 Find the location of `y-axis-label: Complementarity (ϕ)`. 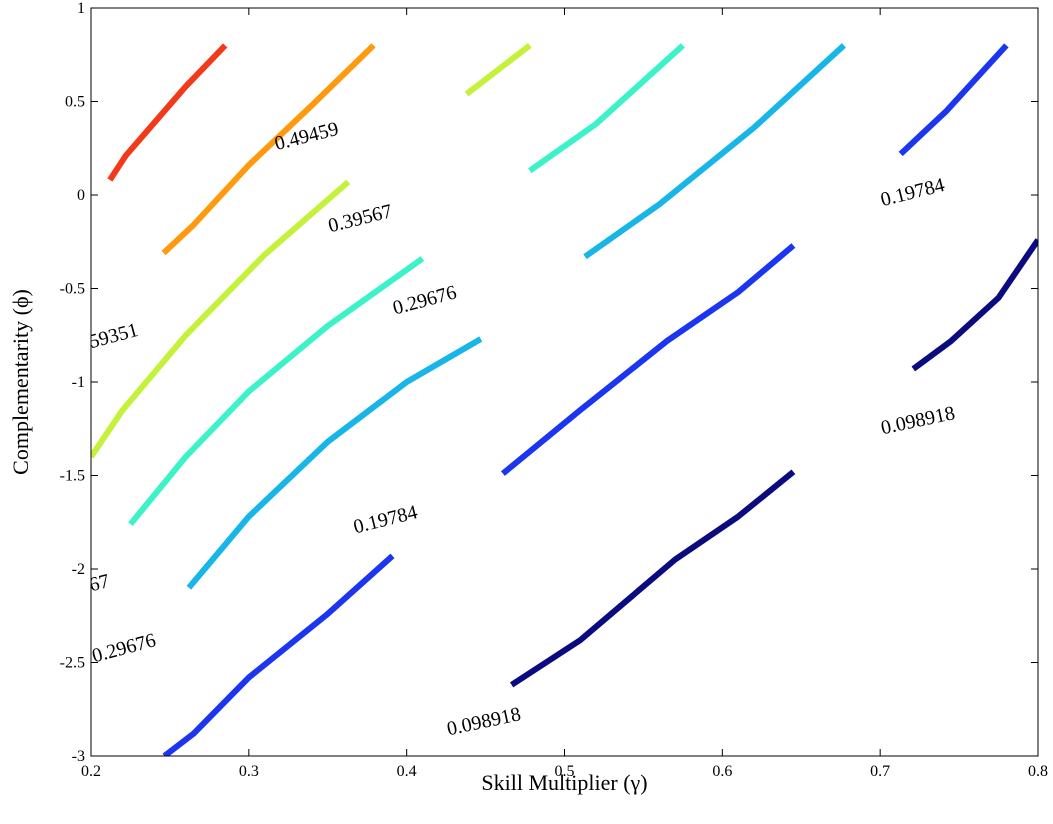

y-axis-label: Complementarity (ϕ) is located at coordinates (20, 382).